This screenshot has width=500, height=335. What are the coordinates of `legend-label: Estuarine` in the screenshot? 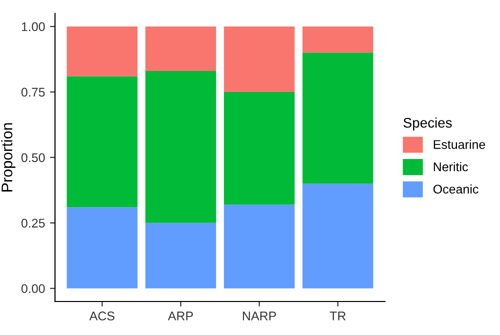 It's located at (460, 144).